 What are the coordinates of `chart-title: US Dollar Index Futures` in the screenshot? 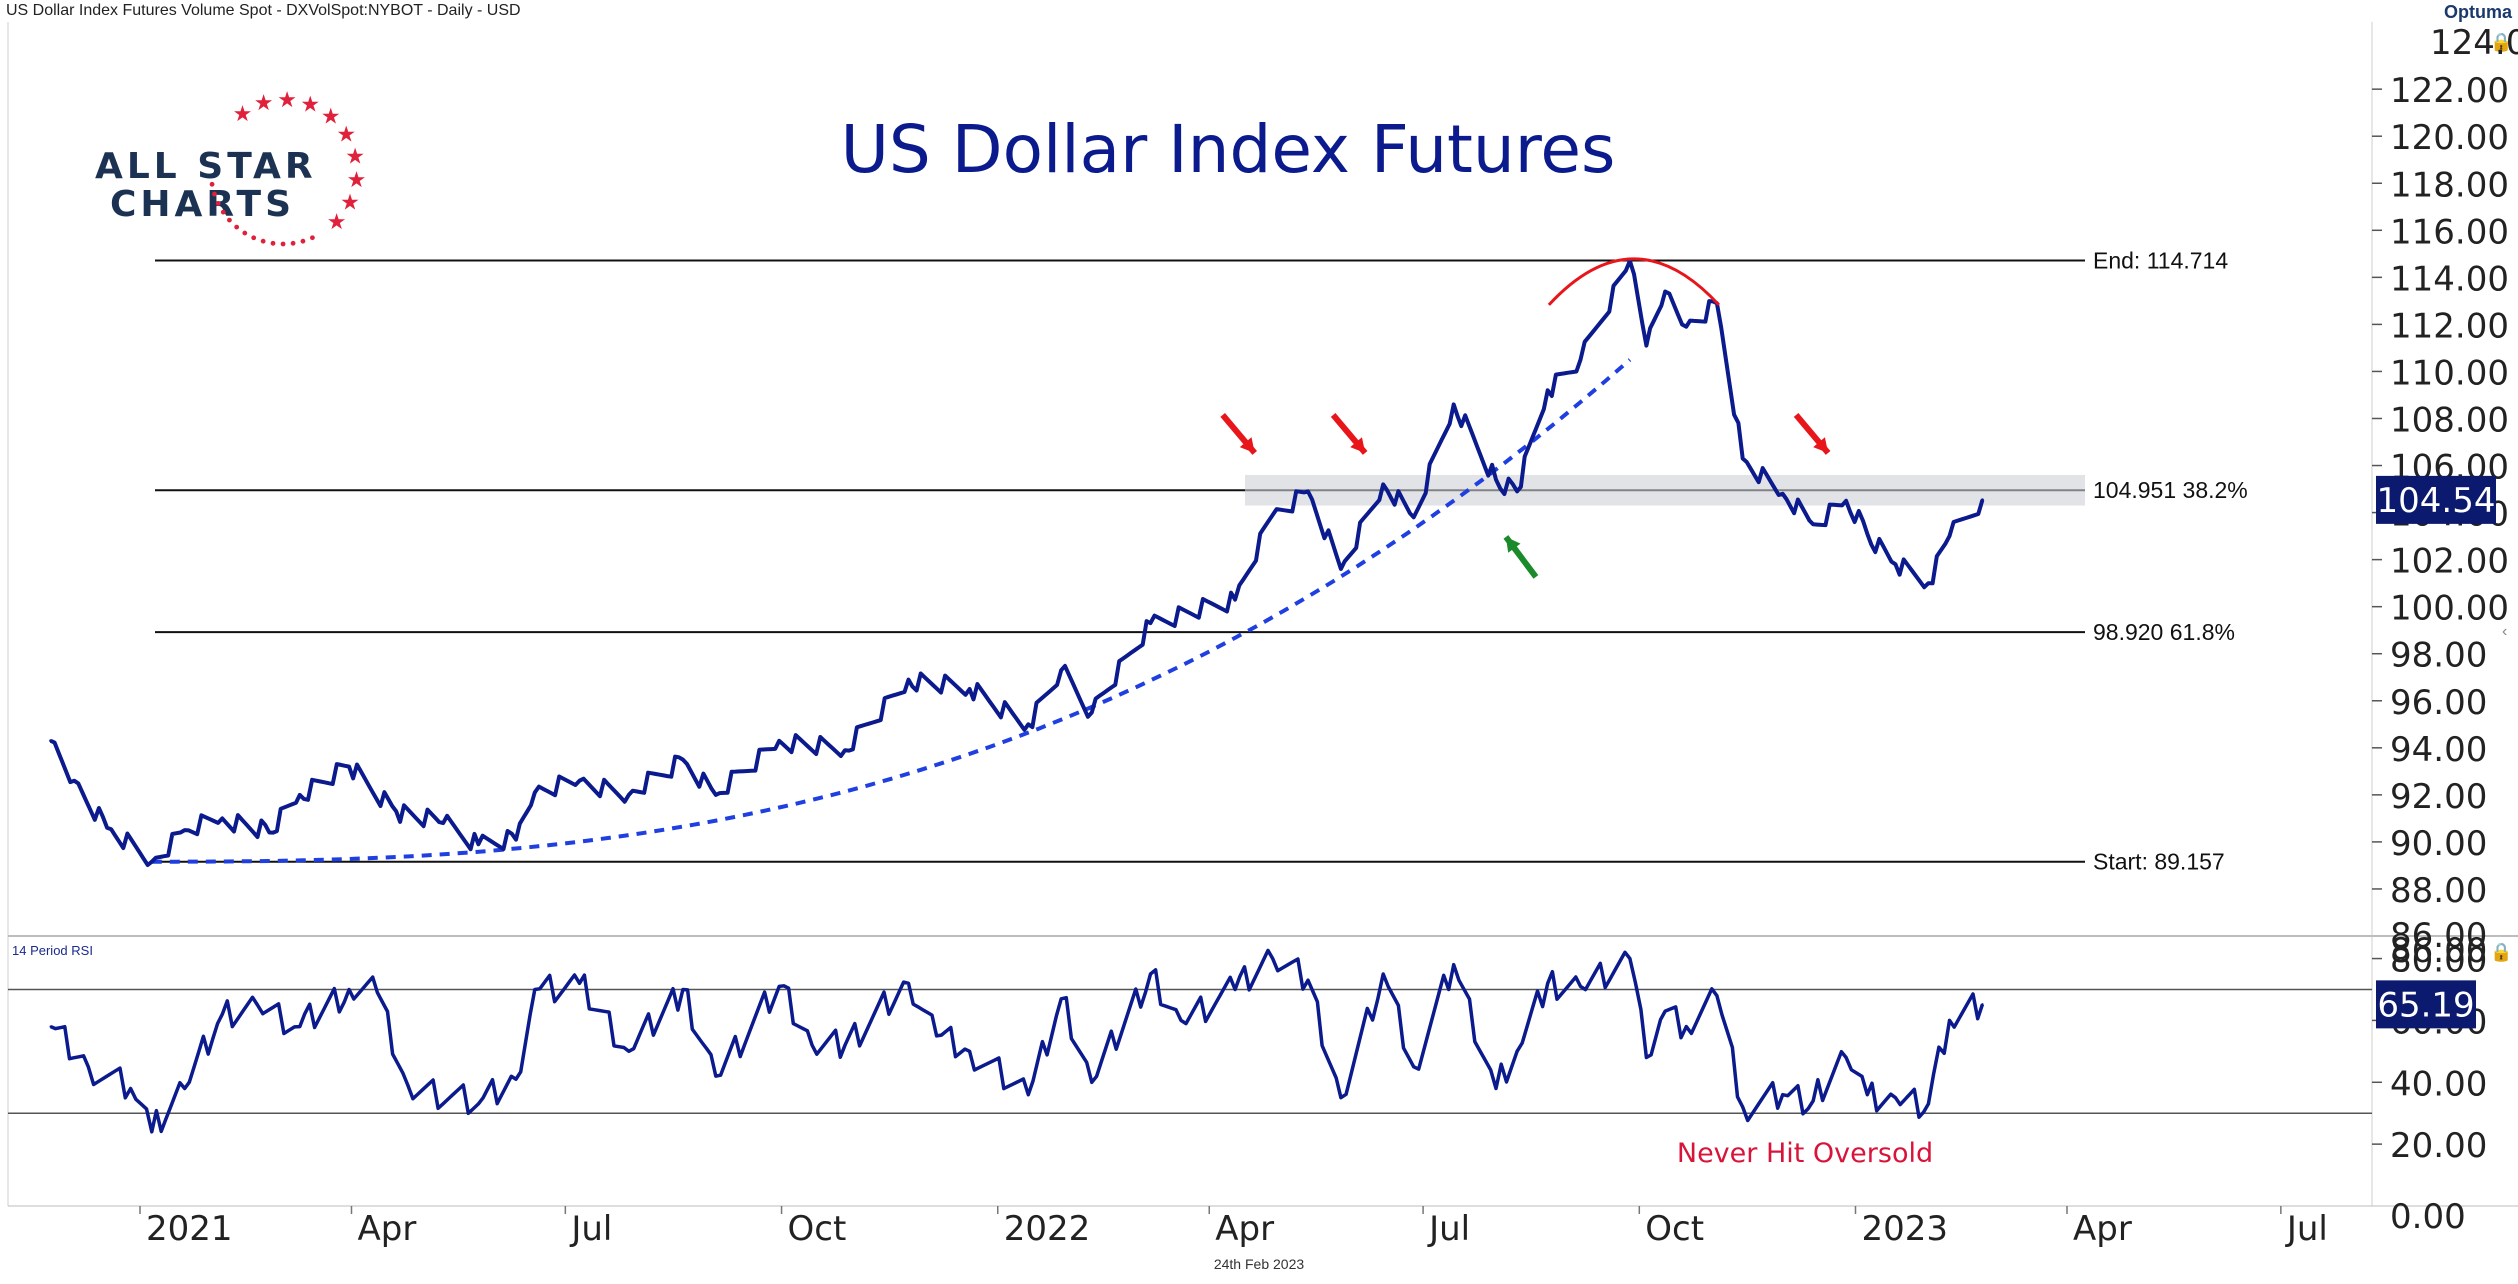 It's located at (1228, 149).